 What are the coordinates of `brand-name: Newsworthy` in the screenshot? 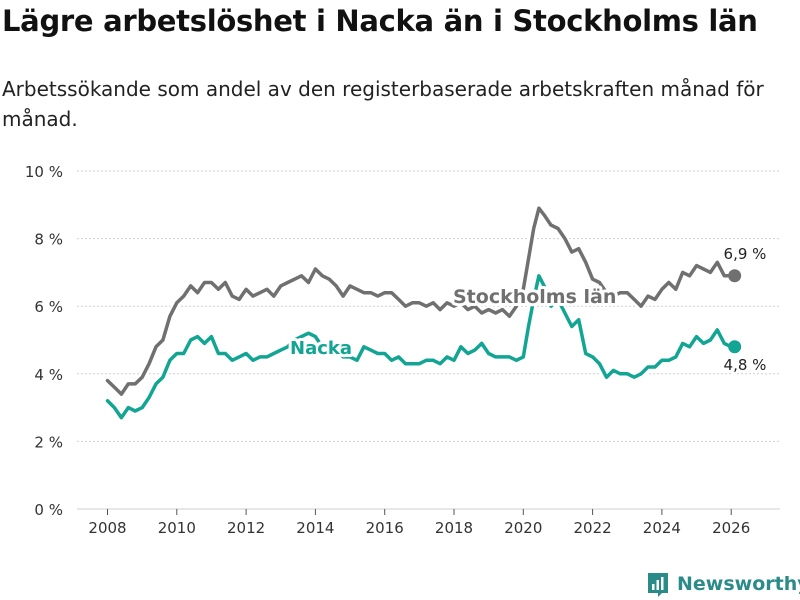 It's located at (738, 584).